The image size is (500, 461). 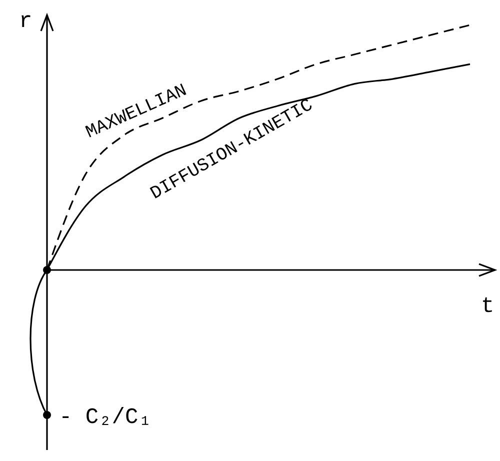 What do you see at coordinates (25, 21) in the screenshot?
I see `y-axis-title: r` at bounding box center [25, 21].